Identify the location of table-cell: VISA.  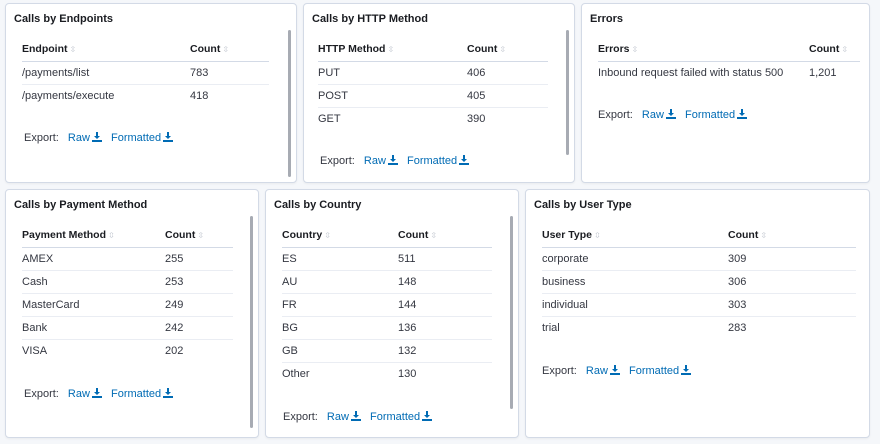
(35, 350).